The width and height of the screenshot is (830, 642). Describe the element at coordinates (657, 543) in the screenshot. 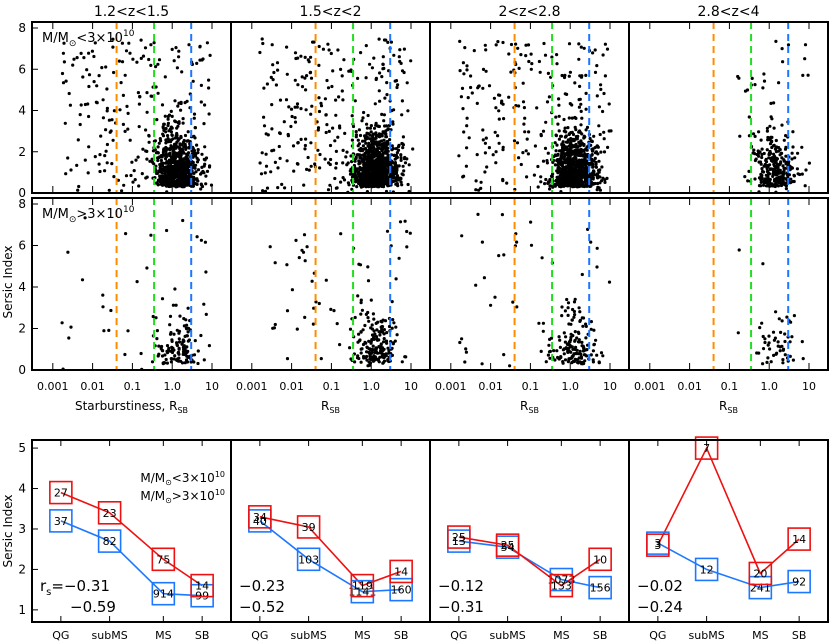

I see `count-label: 3` at that location.